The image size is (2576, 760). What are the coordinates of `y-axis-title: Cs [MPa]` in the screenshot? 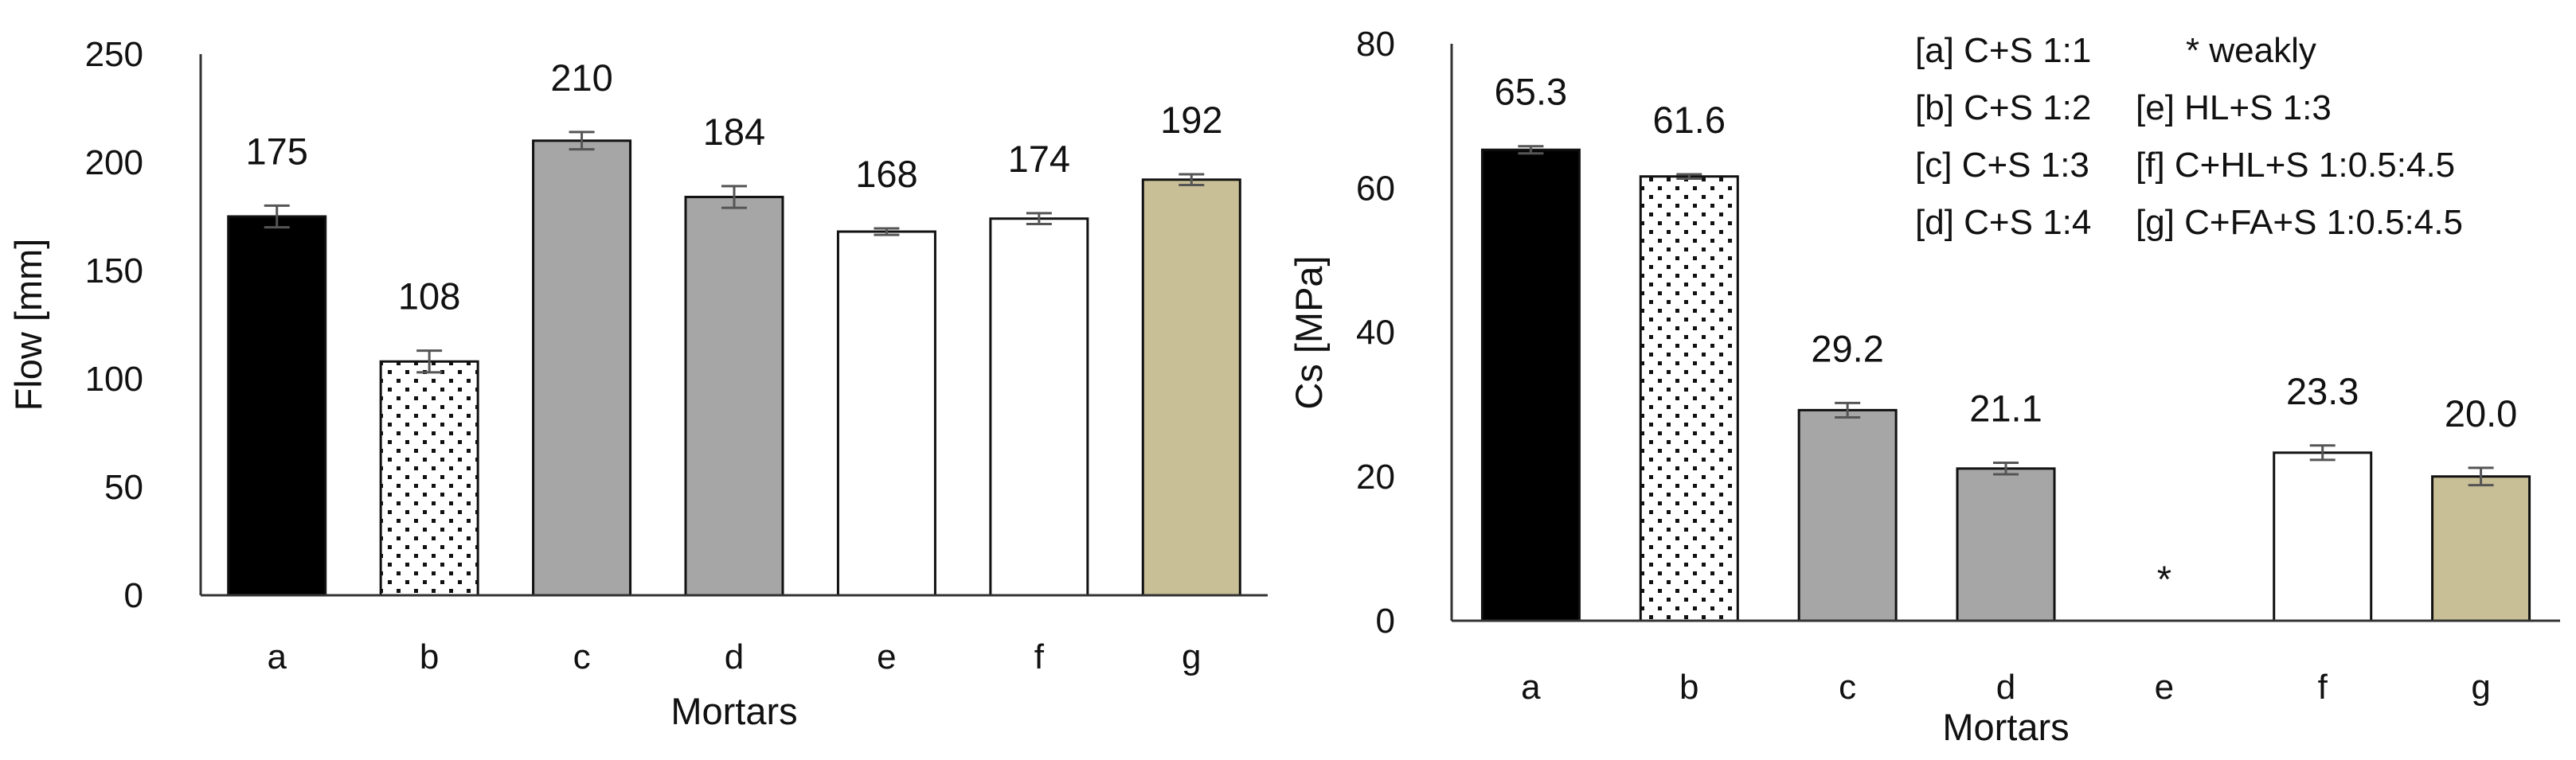 It's located at (1309, 332).